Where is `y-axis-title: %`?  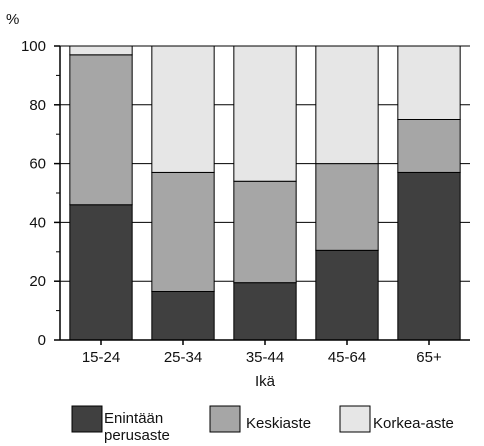
y-axis-title: % is located at coordinates (12, 19).